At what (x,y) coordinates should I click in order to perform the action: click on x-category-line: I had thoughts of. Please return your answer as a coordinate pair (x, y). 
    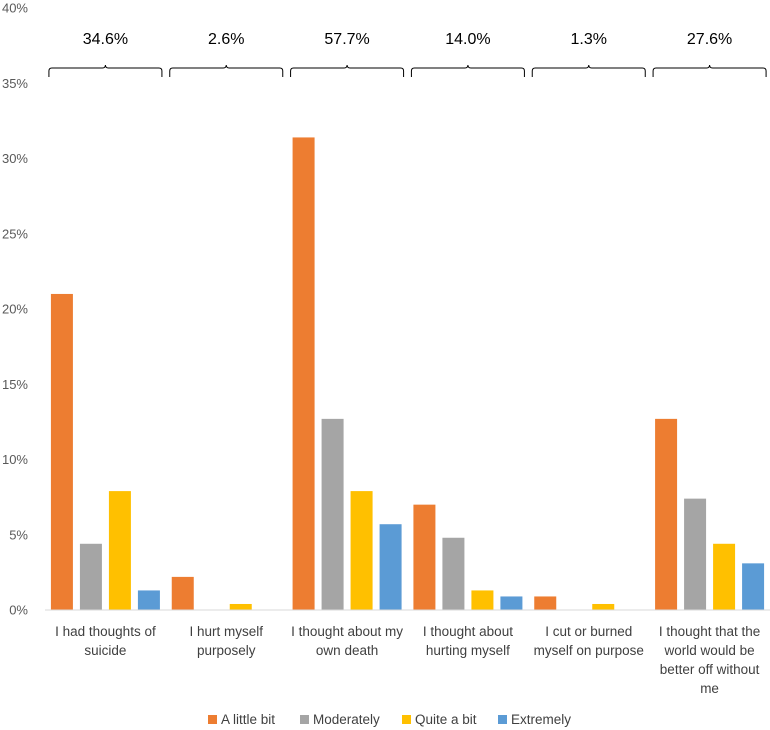
    Looking at the image, I should click on (105, 631).